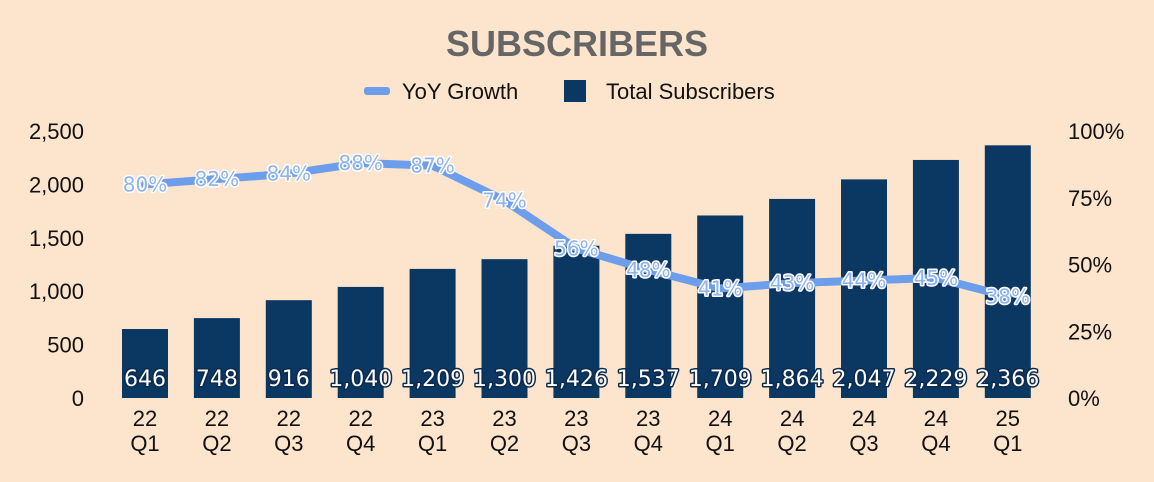 Image resolution: width=1154 pixels, height=482 pixels. What do you see at coordinates (648, 379) in the screenshot?
I see `subscriber-bar-label: 1,537` at bounding box center [648, 379].